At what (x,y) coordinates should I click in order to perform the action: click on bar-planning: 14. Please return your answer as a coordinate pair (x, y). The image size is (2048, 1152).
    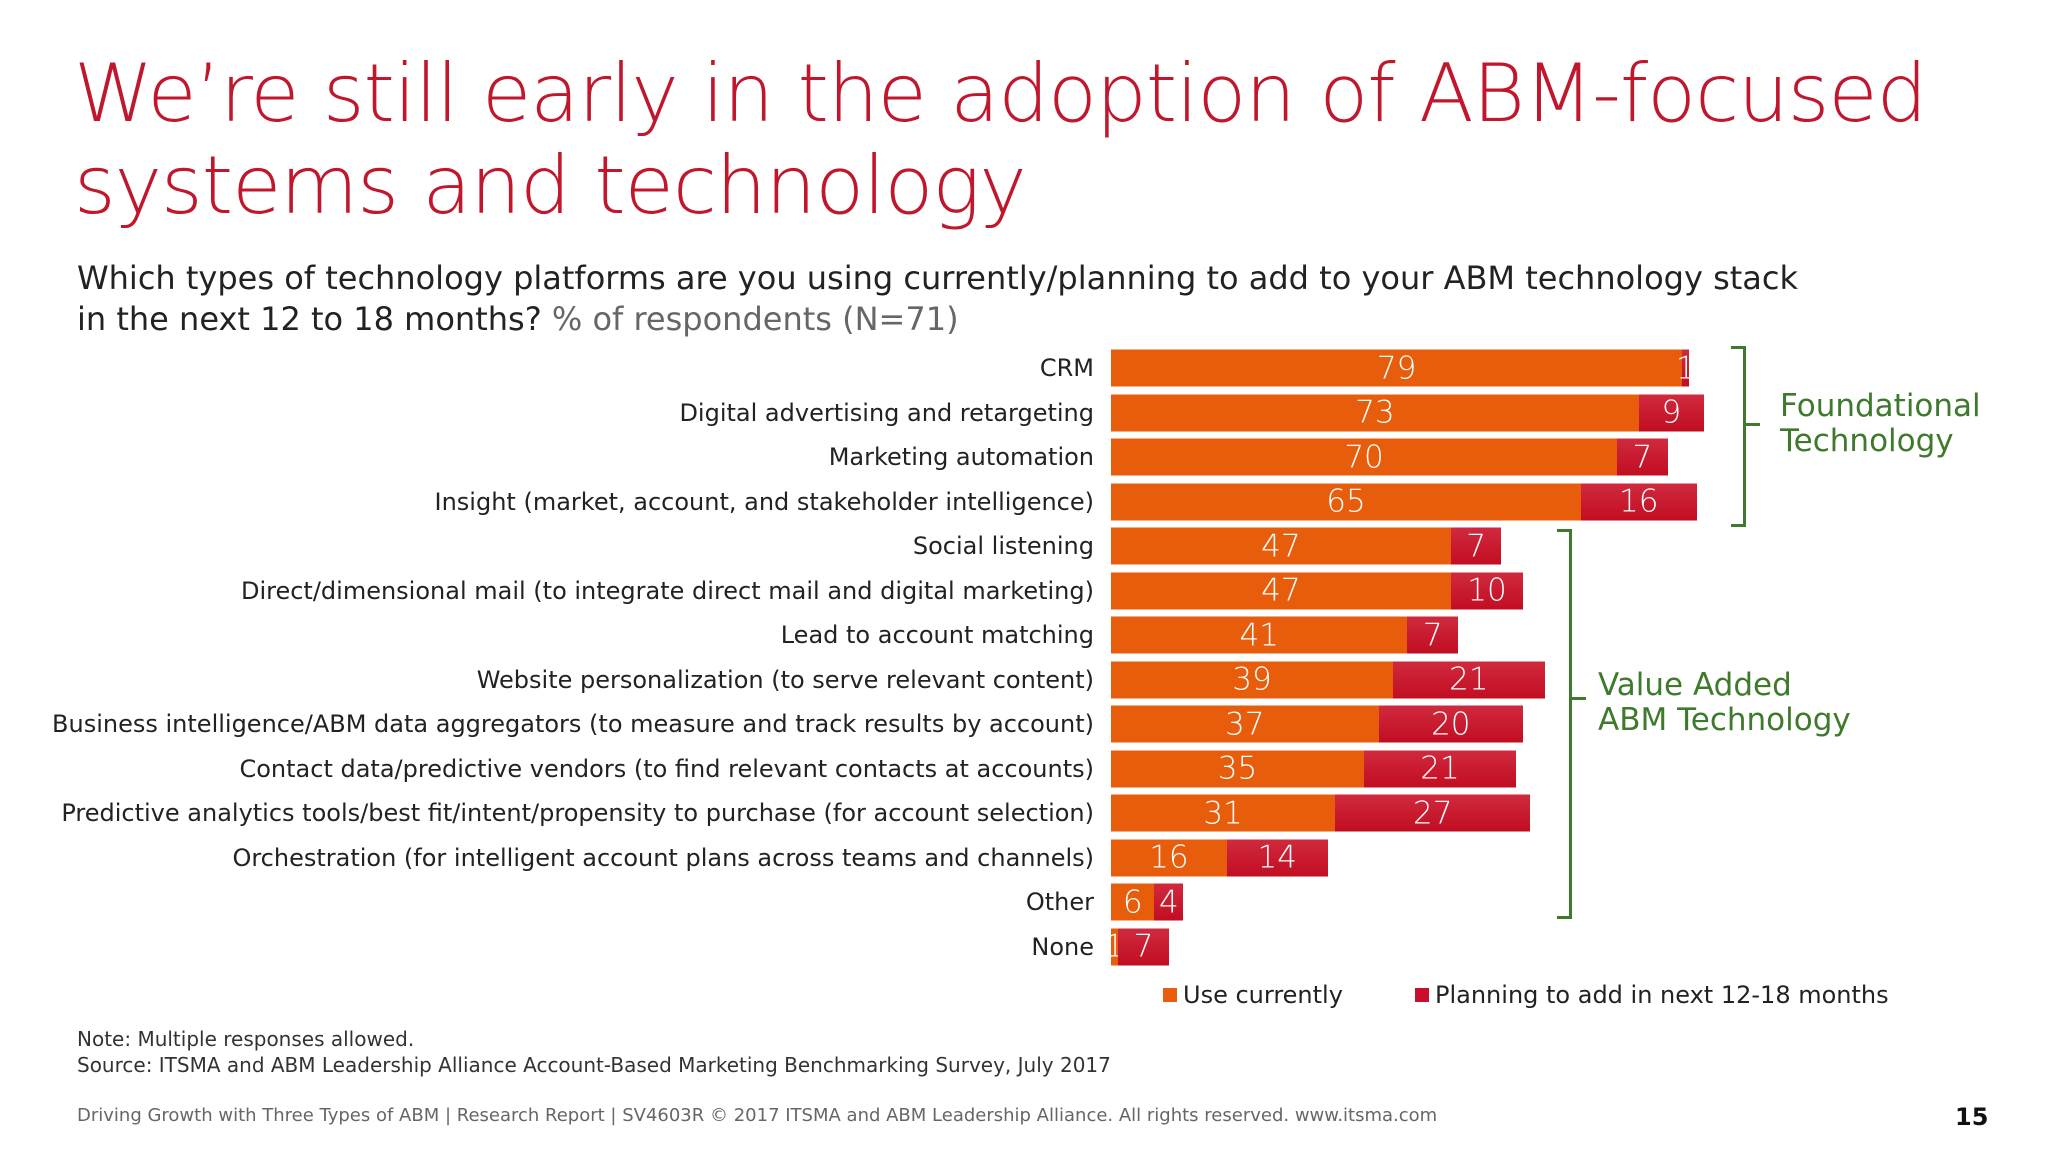
    Looking at the image, I should click on (1277, 857).